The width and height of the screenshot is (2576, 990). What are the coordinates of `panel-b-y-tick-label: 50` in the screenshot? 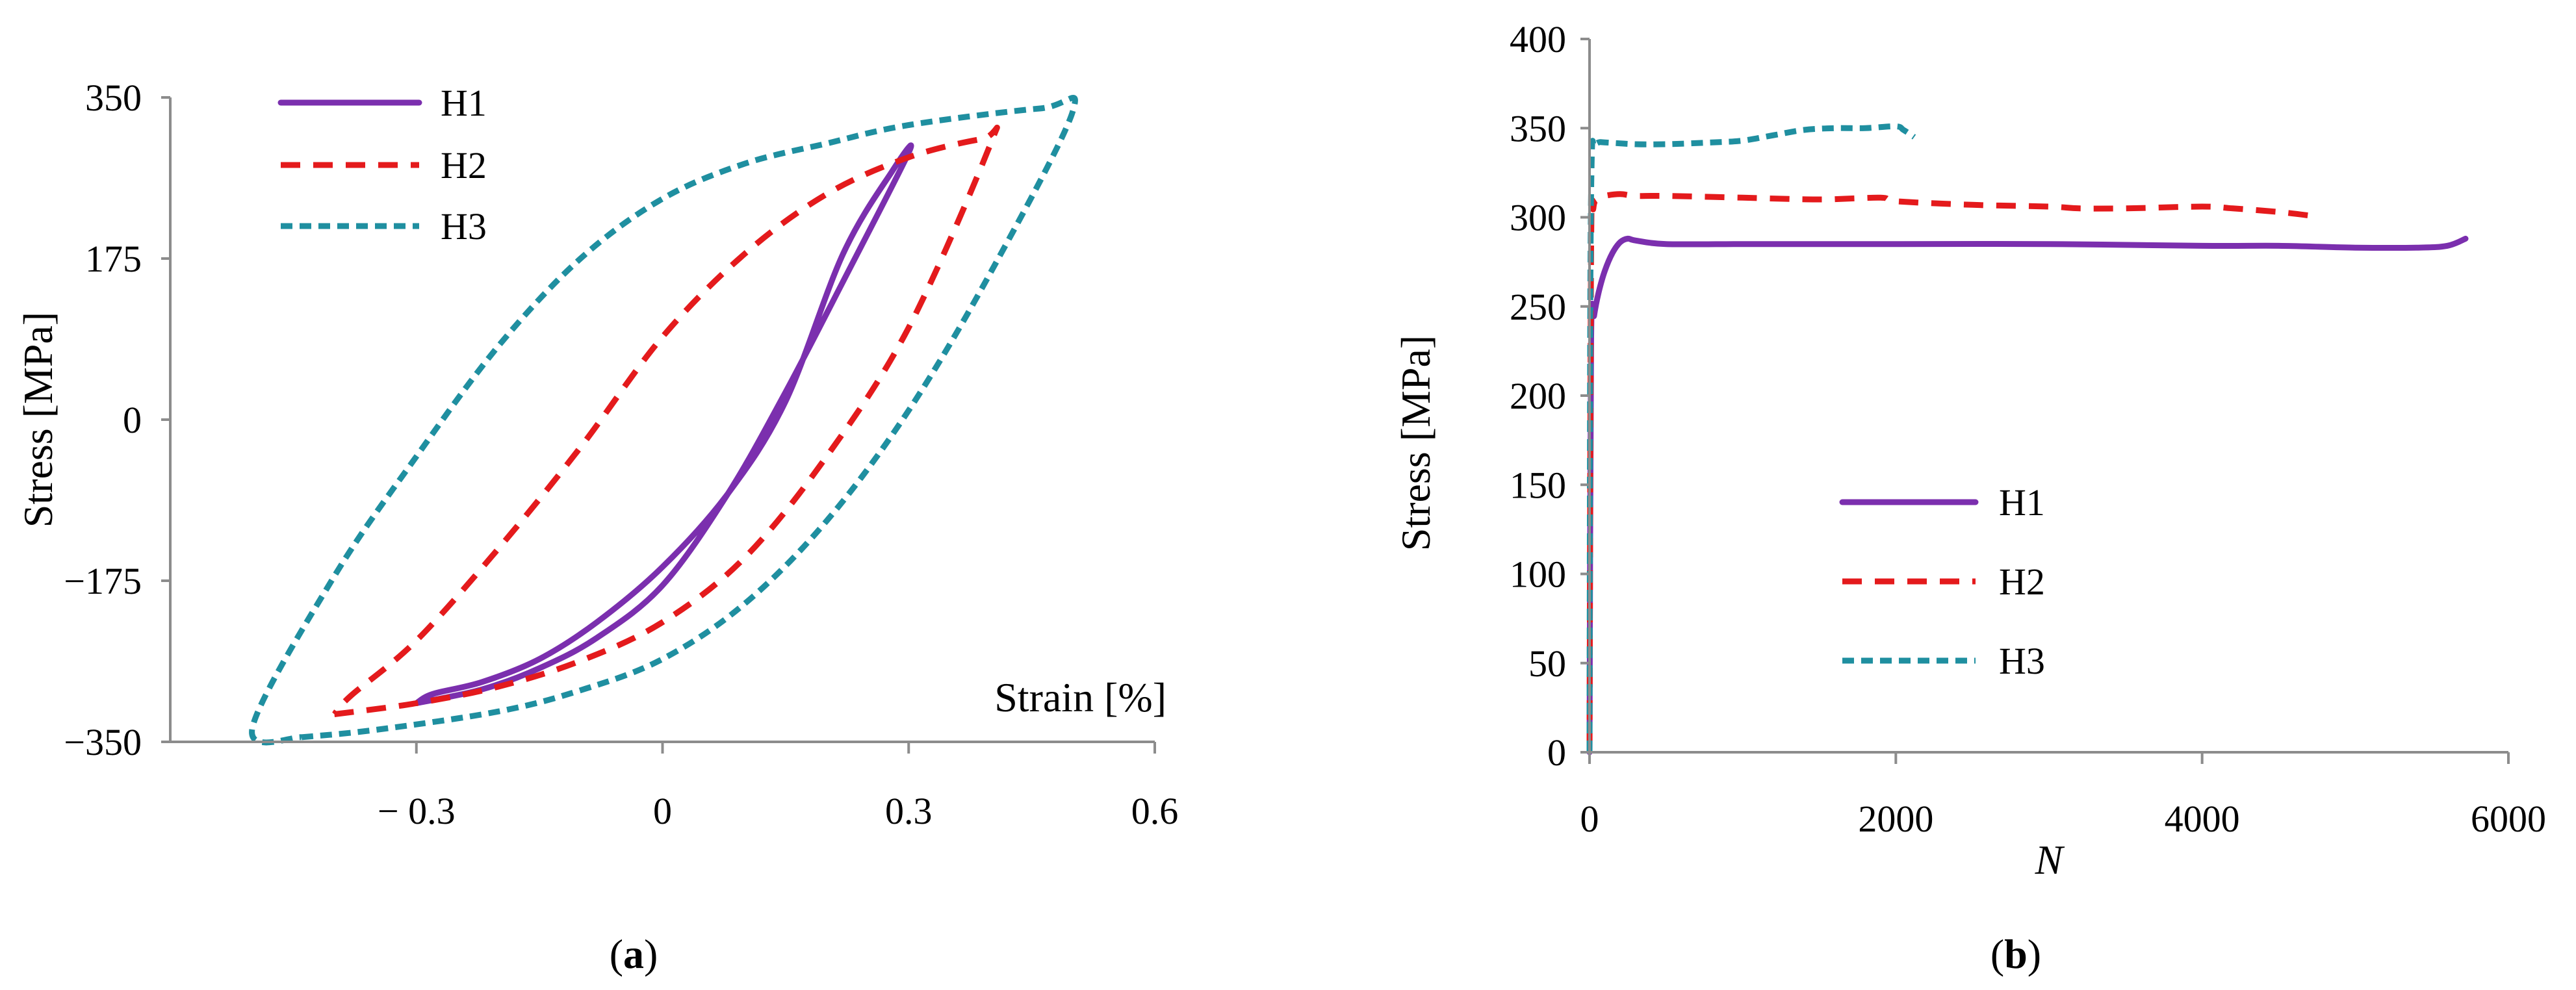 It's located at (1547, 663).